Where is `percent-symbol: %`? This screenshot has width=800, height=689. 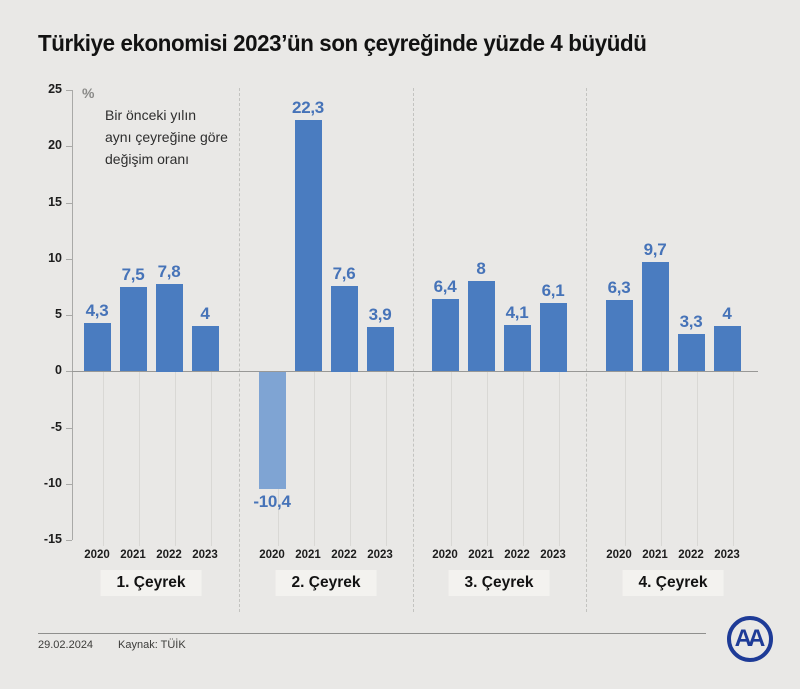
percent-symbol: % is located at coordinates (88, 93).